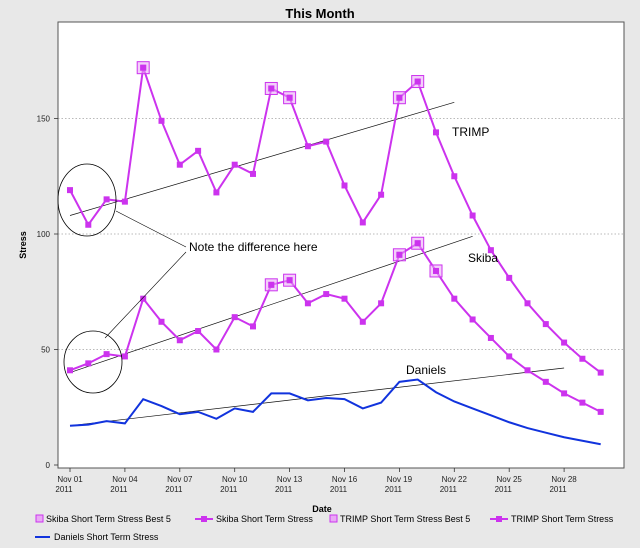 The width and height of the screenshot is (640, 548). Describe the element at coordinates (394, 489) in the screenshot. I see `x-tick-year-6: 2011` at that location.